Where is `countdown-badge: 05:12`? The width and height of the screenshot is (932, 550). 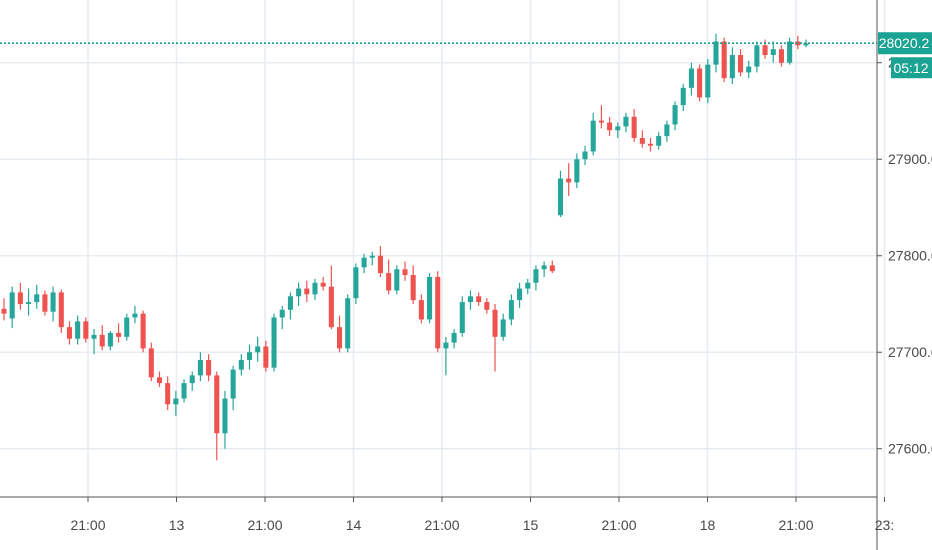 countdown-badge: 05:12 is located at coordinates (911, 68).